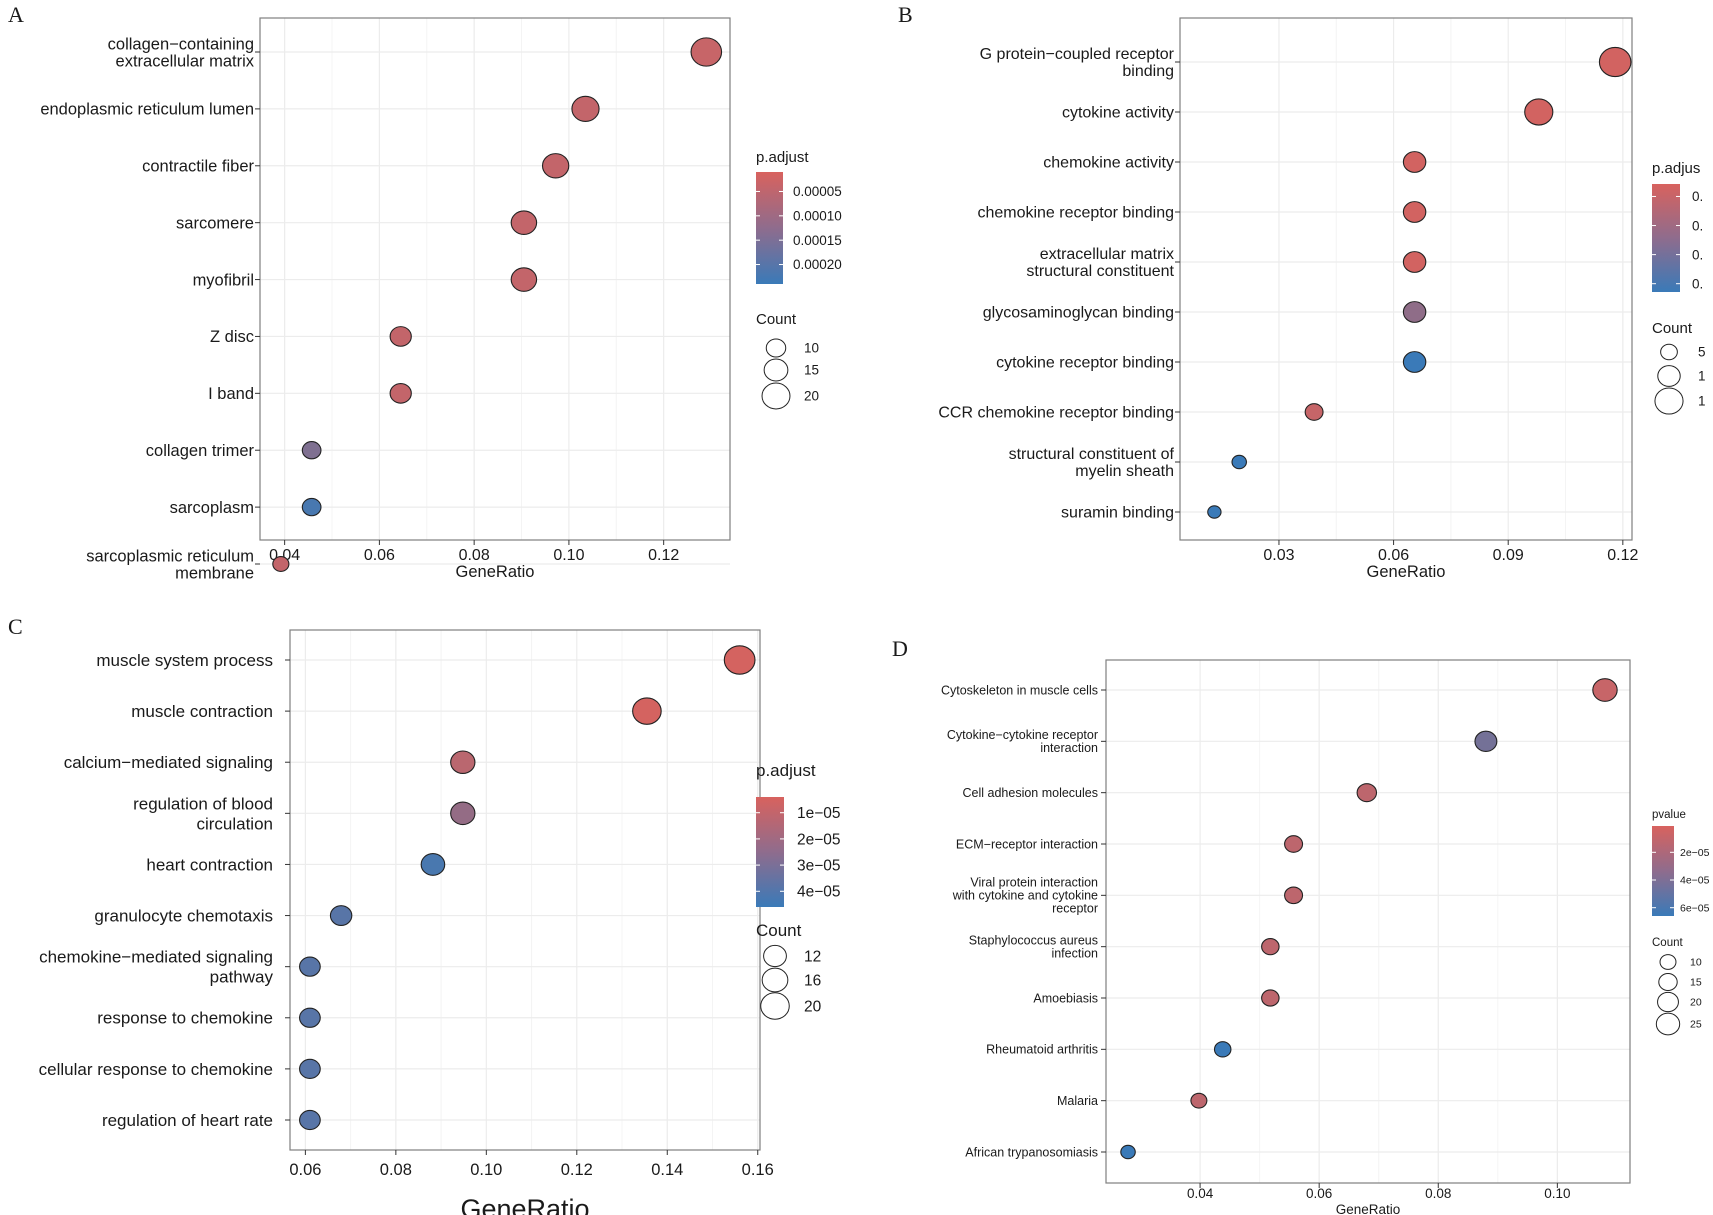 The width and height of the screenshot is (1713, 1215). What do you see at coordinates (1022, 735) in the screenshot?
I see `category-label: Cytokine−cytokine receptor` at bounding box center [1022, 735].